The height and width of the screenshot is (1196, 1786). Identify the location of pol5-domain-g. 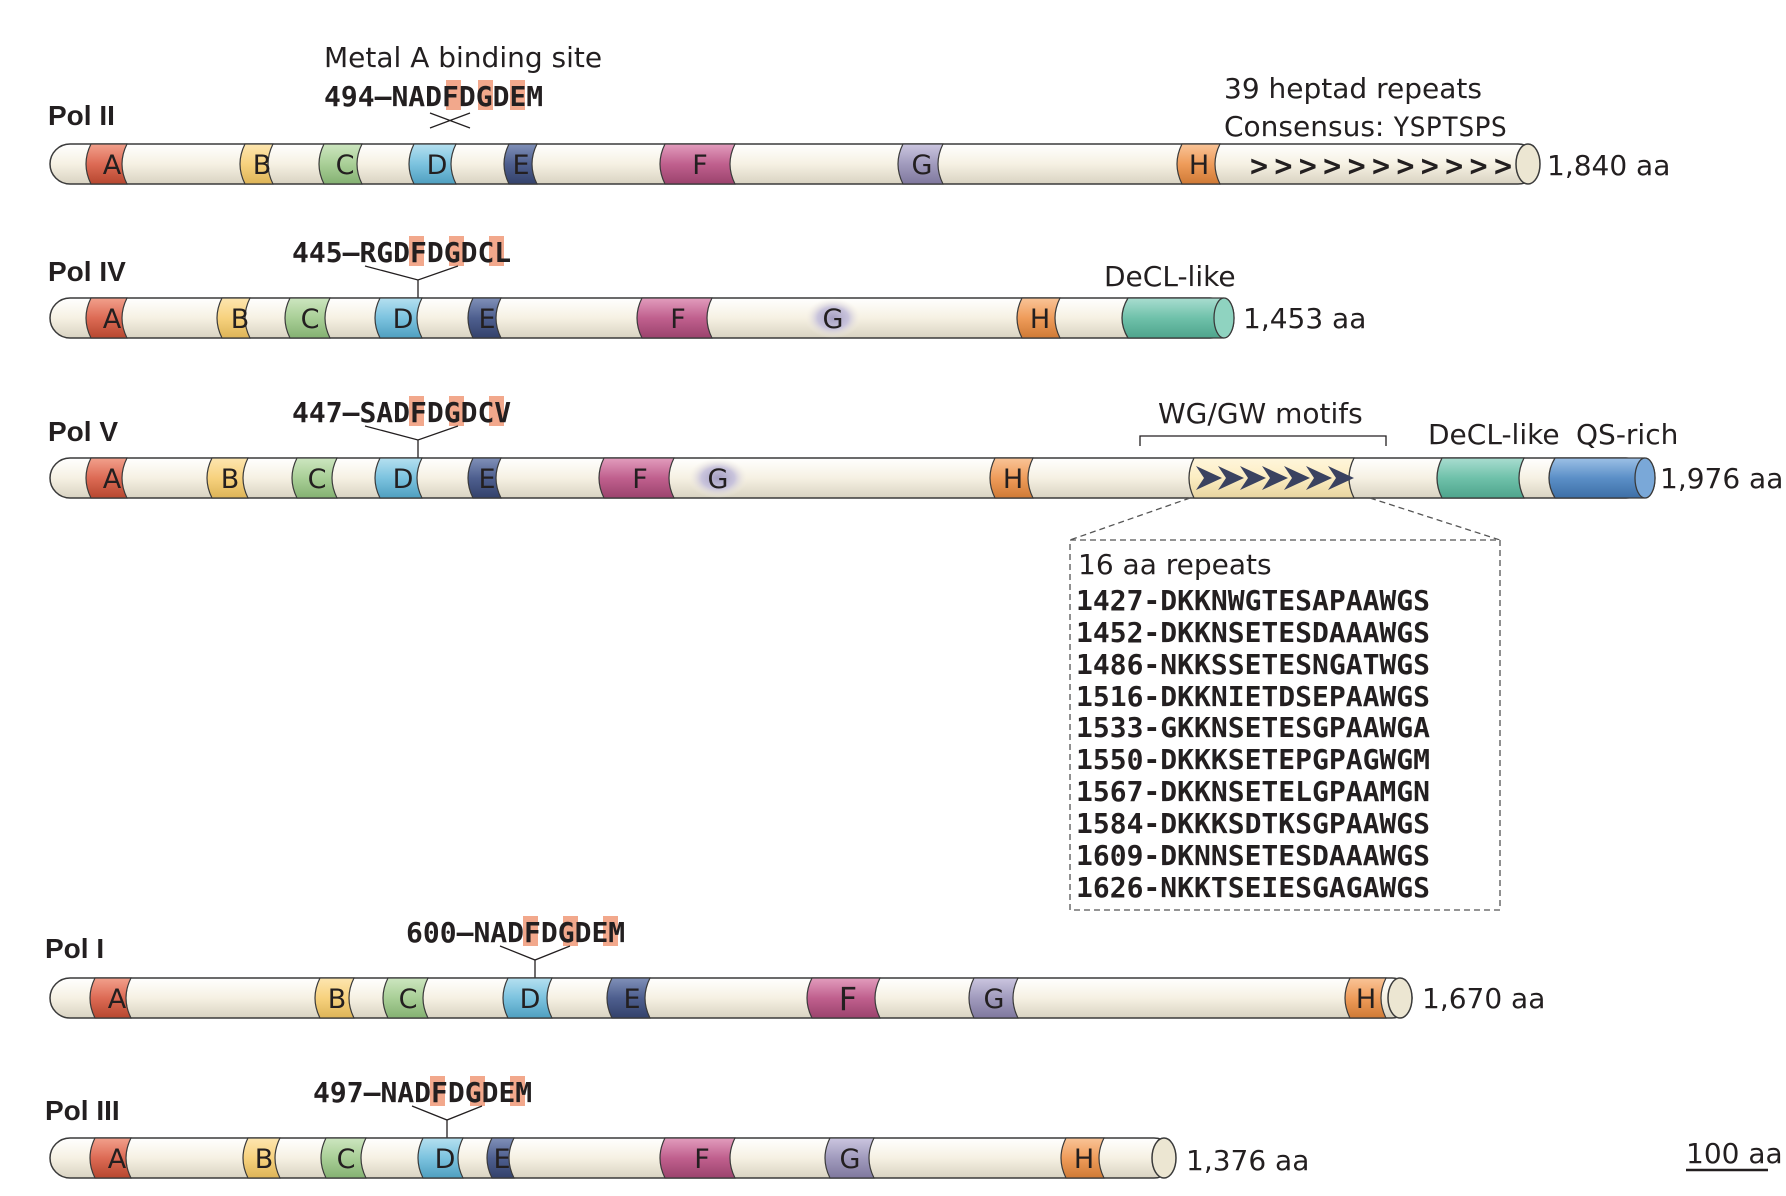
(718, 478).